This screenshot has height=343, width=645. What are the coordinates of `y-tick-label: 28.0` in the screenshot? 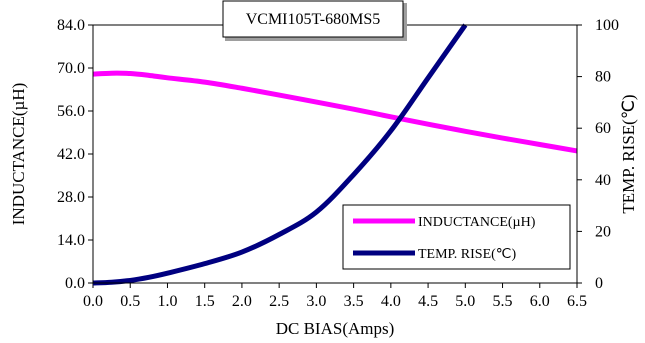 It's located at (71, 197).